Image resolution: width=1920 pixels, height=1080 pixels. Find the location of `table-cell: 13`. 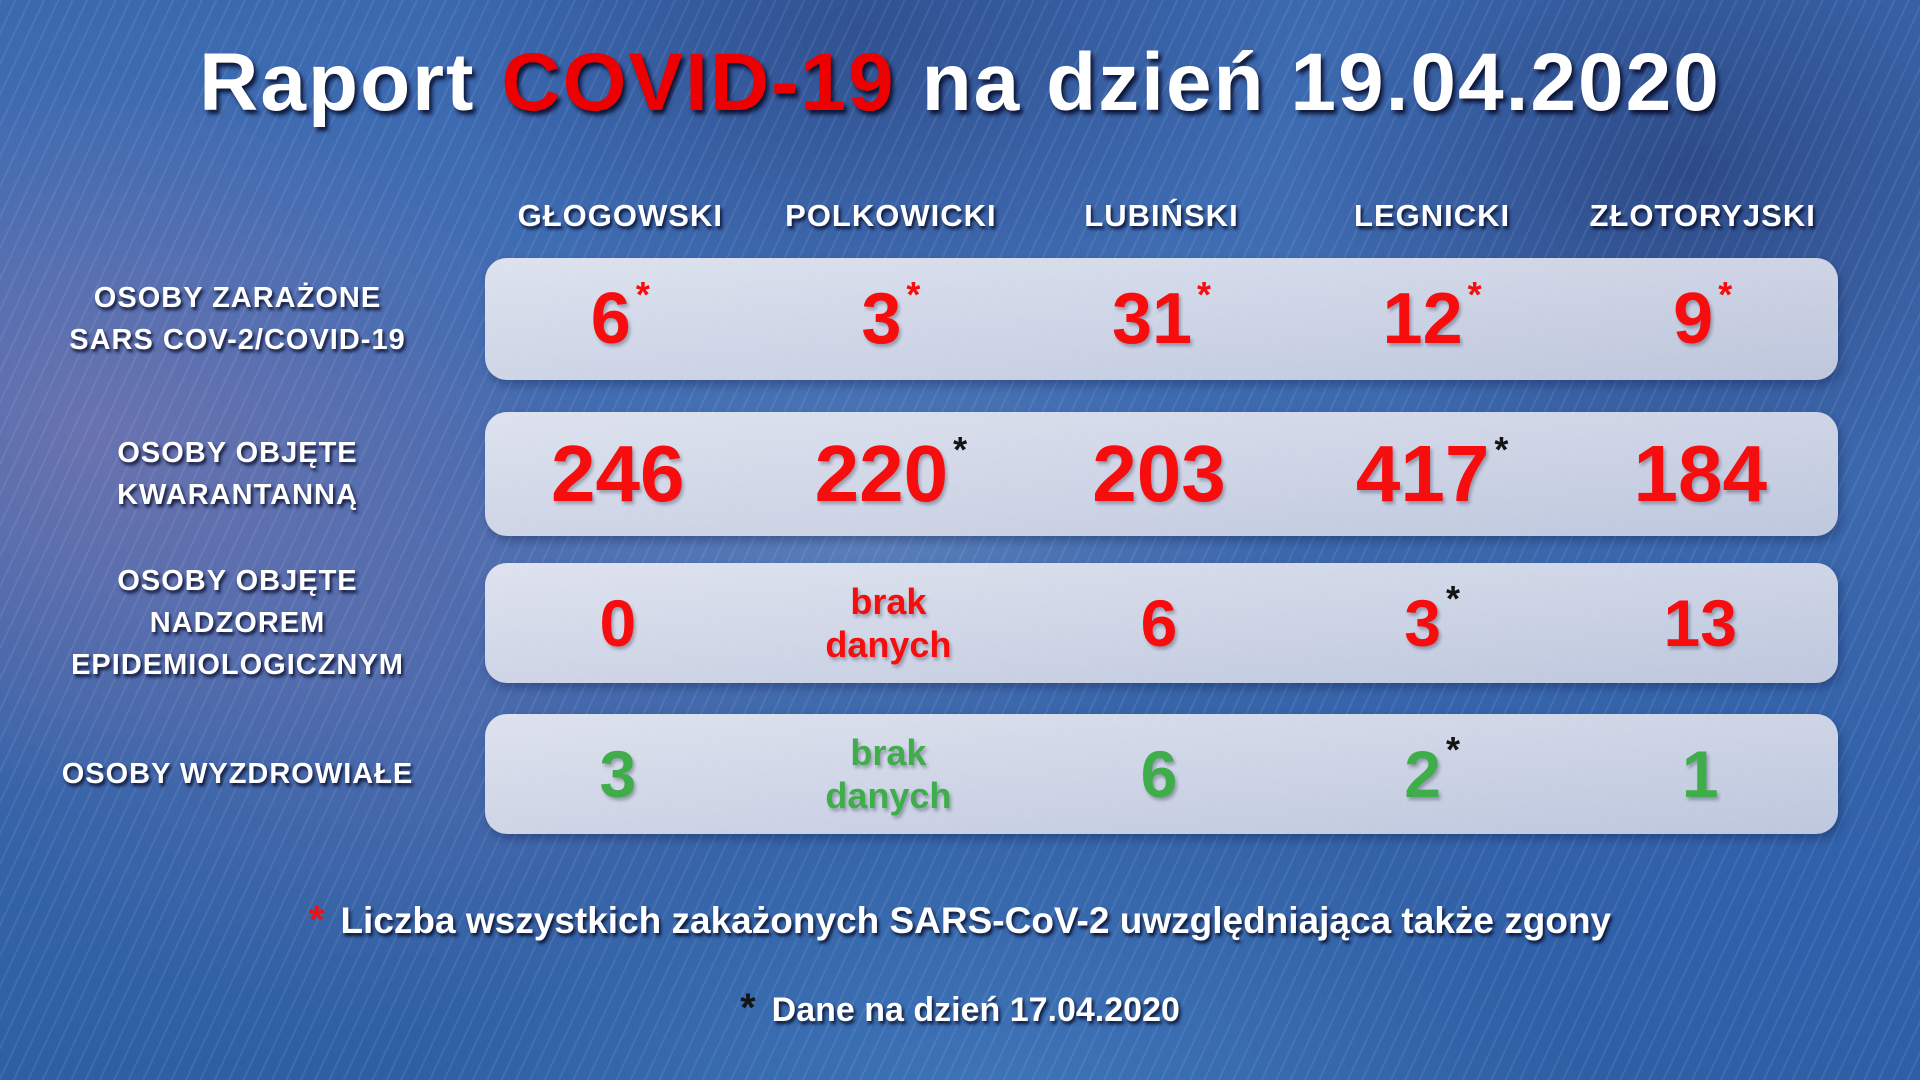

table-cell: 13 is located at coordinates (1702, 623).